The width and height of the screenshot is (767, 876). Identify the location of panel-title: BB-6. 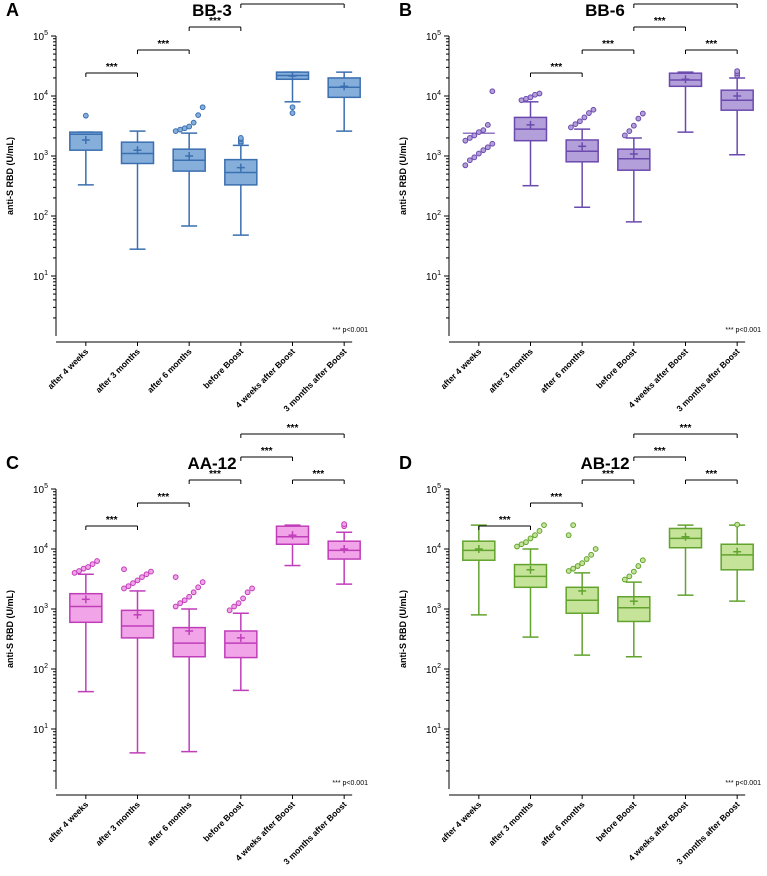
(605, 10).